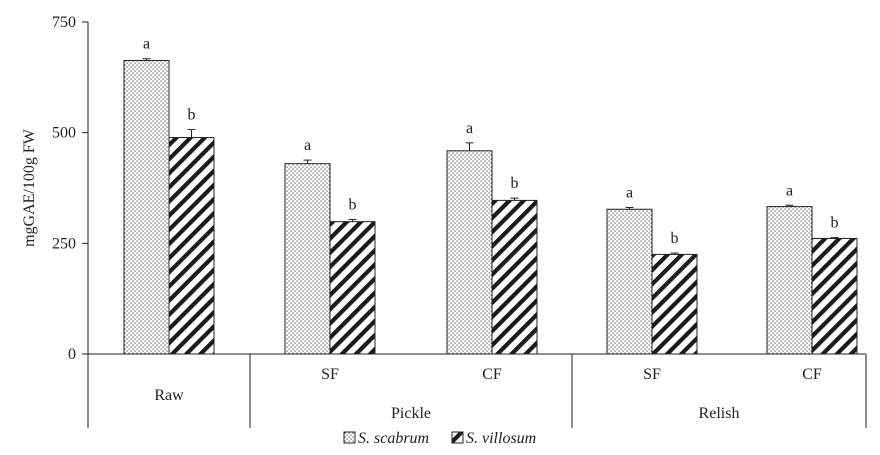 Image resolution: width=880 pixels, height=455 pixels. I want to click on y-ticks: 0 250 500 750, so click(70, 188).